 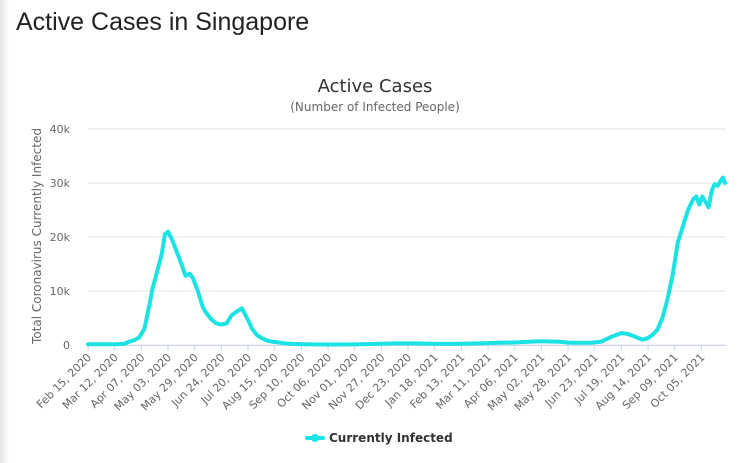 I want to click on y-axis-label: Total Coronavirus Currently Infected, so click(x=37, y=236).